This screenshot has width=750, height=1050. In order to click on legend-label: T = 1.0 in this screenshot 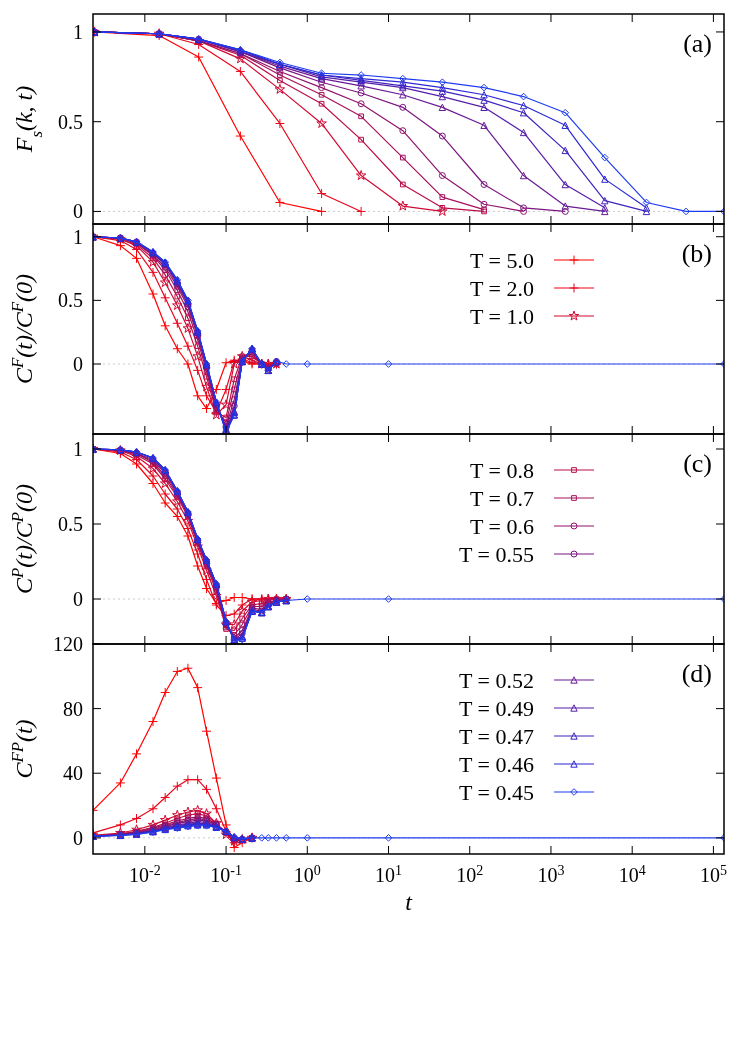, I will do `click(502, 316)`.